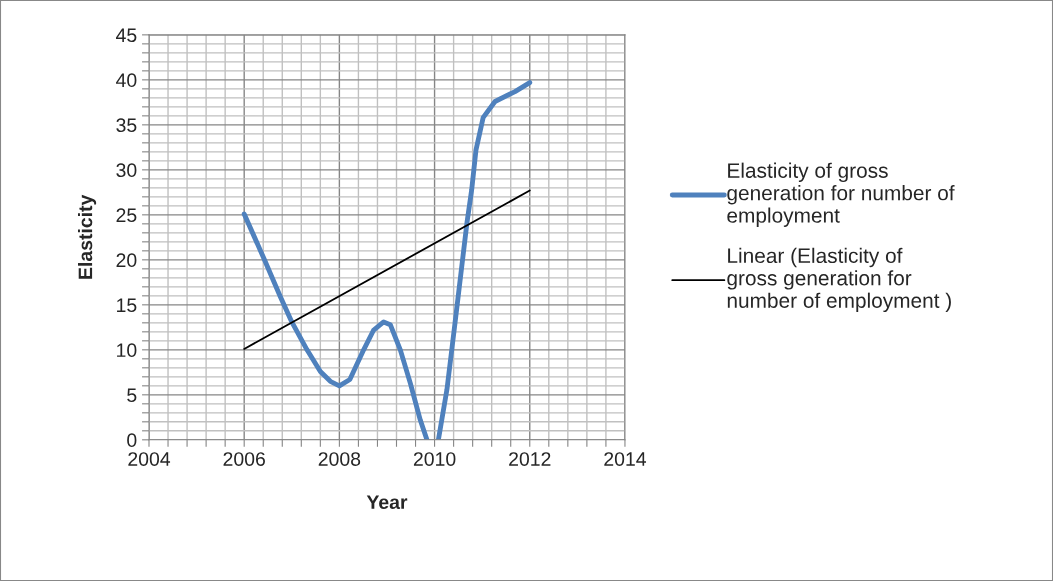  Describe the element at coordinates (126, 125) in the screenshot. I see `y-tick-label: 35` at that location.